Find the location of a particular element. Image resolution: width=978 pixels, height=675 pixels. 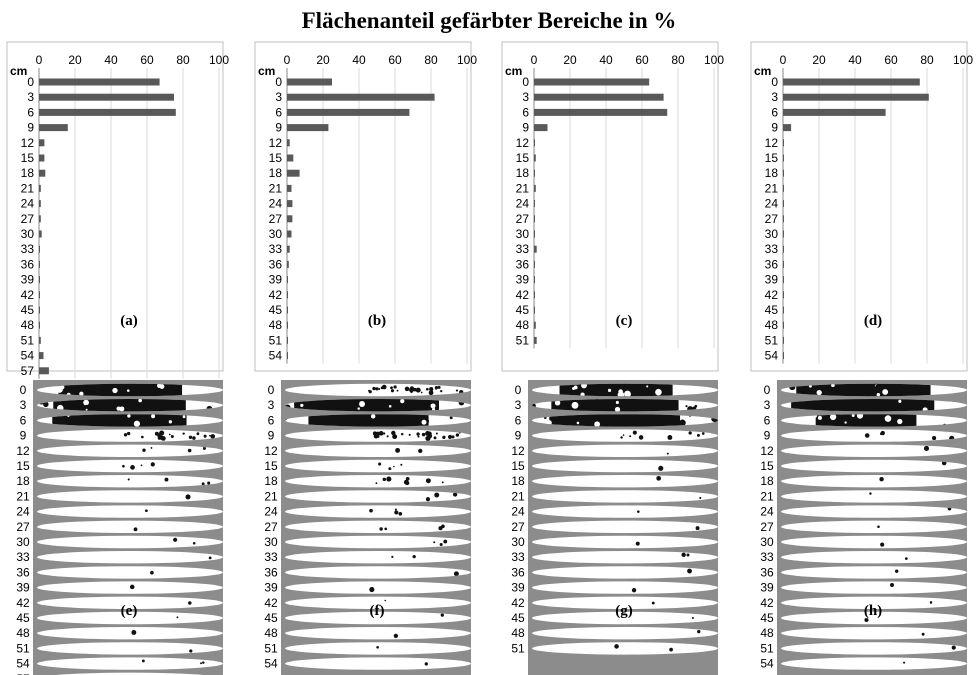

depth-label: 27 is located at coordinates (767, 527).